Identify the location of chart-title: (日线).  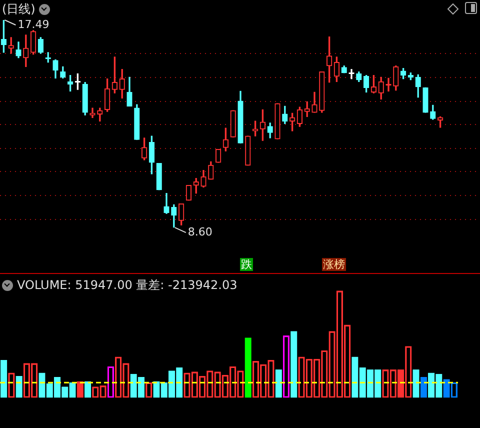
(19, 9).